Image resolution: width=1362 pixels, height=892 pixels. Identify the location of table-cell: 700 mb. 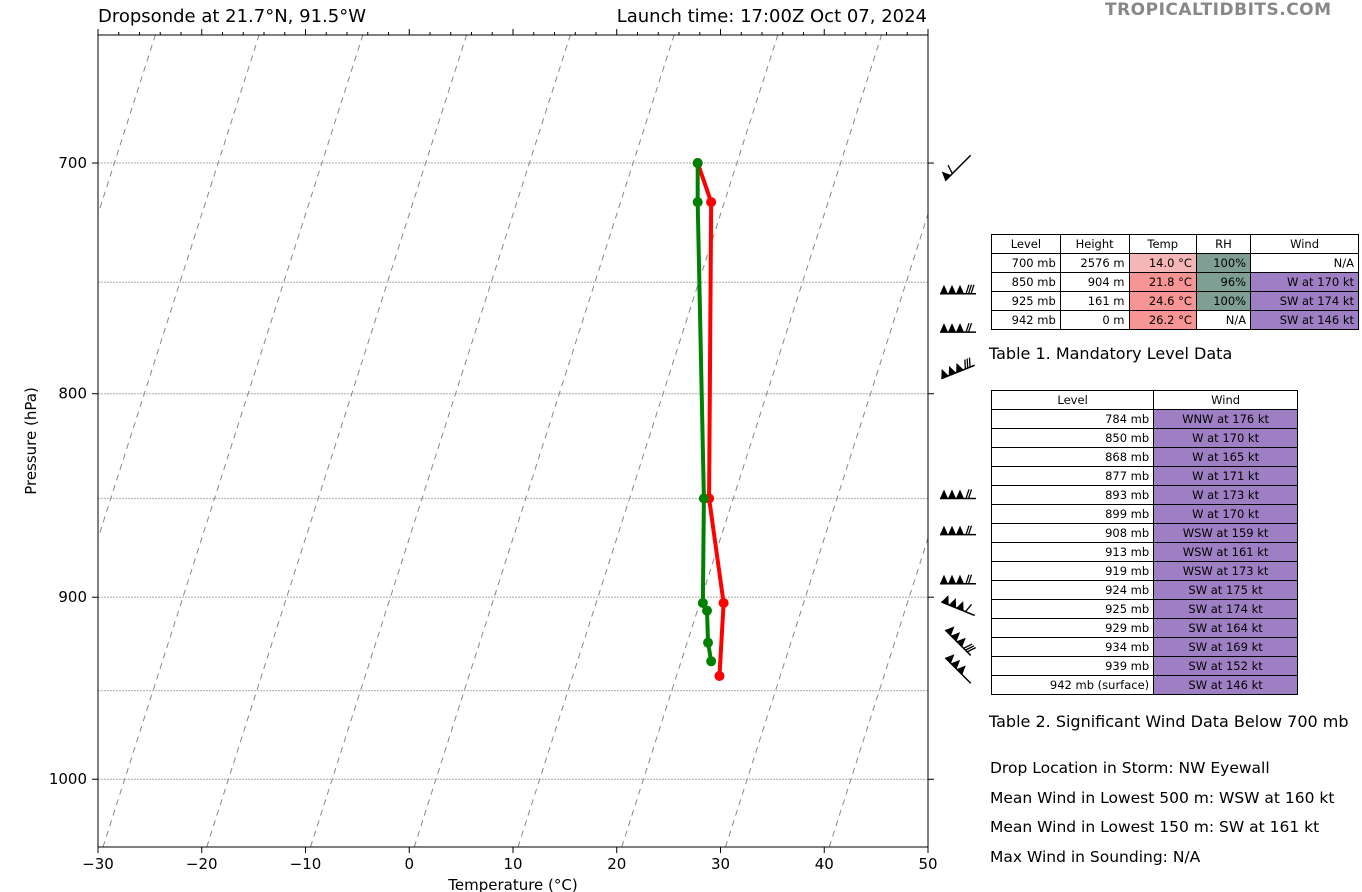
(1026, 263).